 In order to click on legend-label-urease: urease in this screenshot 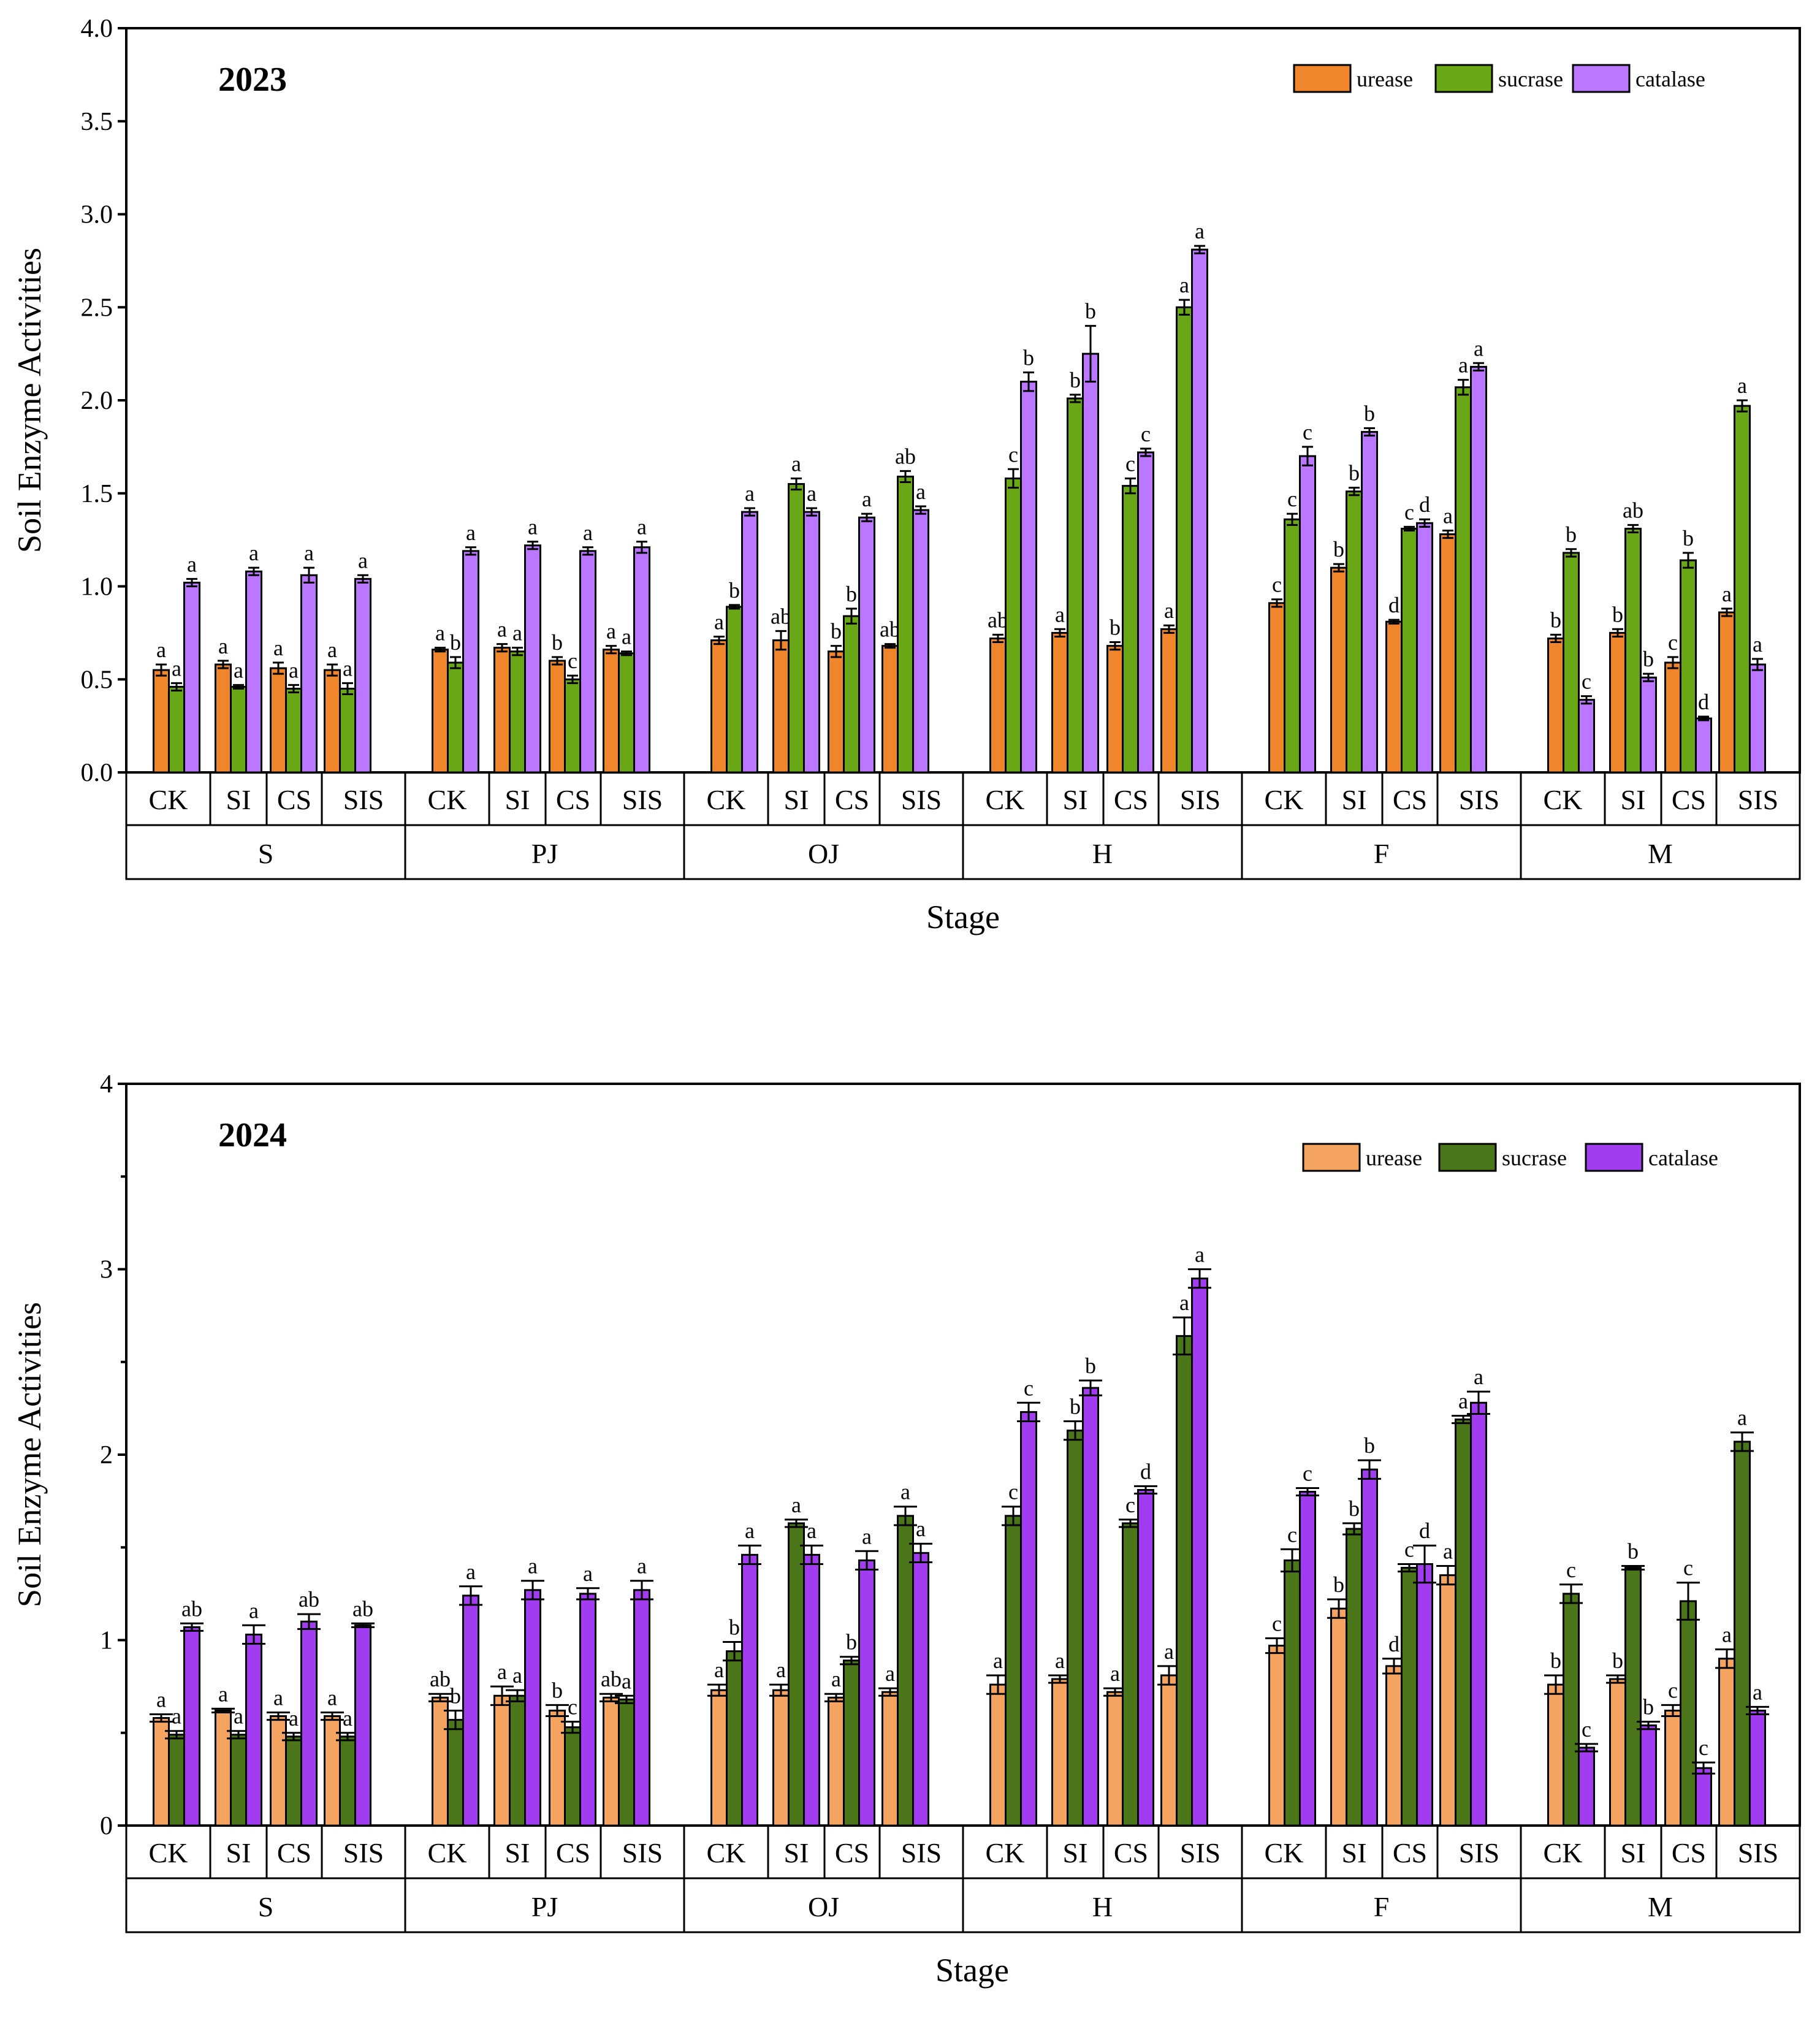, I will do `click(1385, 79)`.